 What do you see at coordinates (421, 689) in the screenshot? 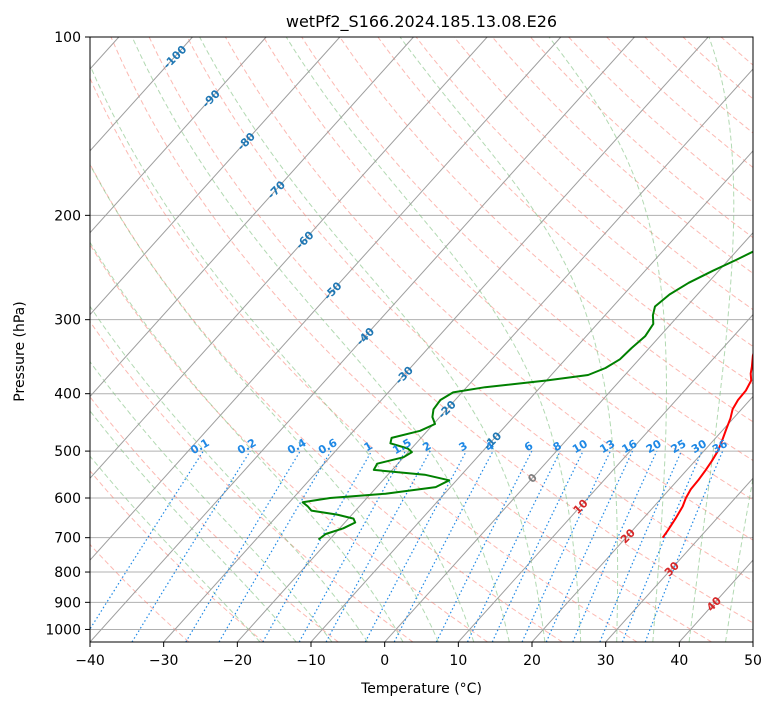
I see `x-axis-label: Temperature (°C)` at bounding box center [421, 689].